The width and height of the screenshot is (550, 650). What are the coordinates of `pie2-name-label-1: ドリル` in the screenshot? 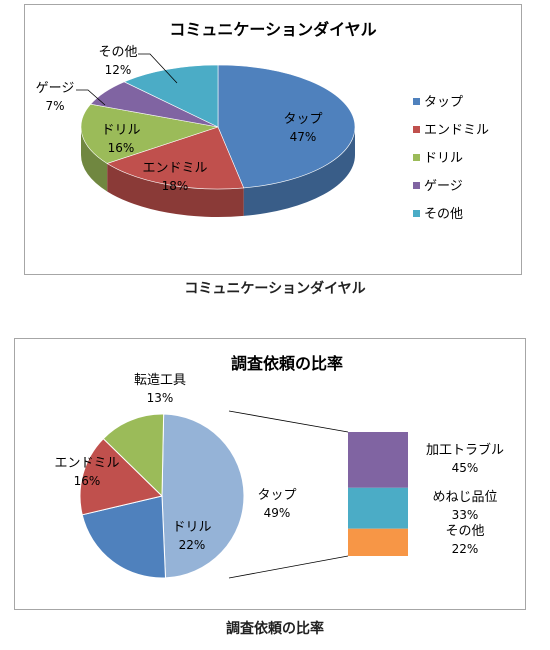 It's located at (191, 527).